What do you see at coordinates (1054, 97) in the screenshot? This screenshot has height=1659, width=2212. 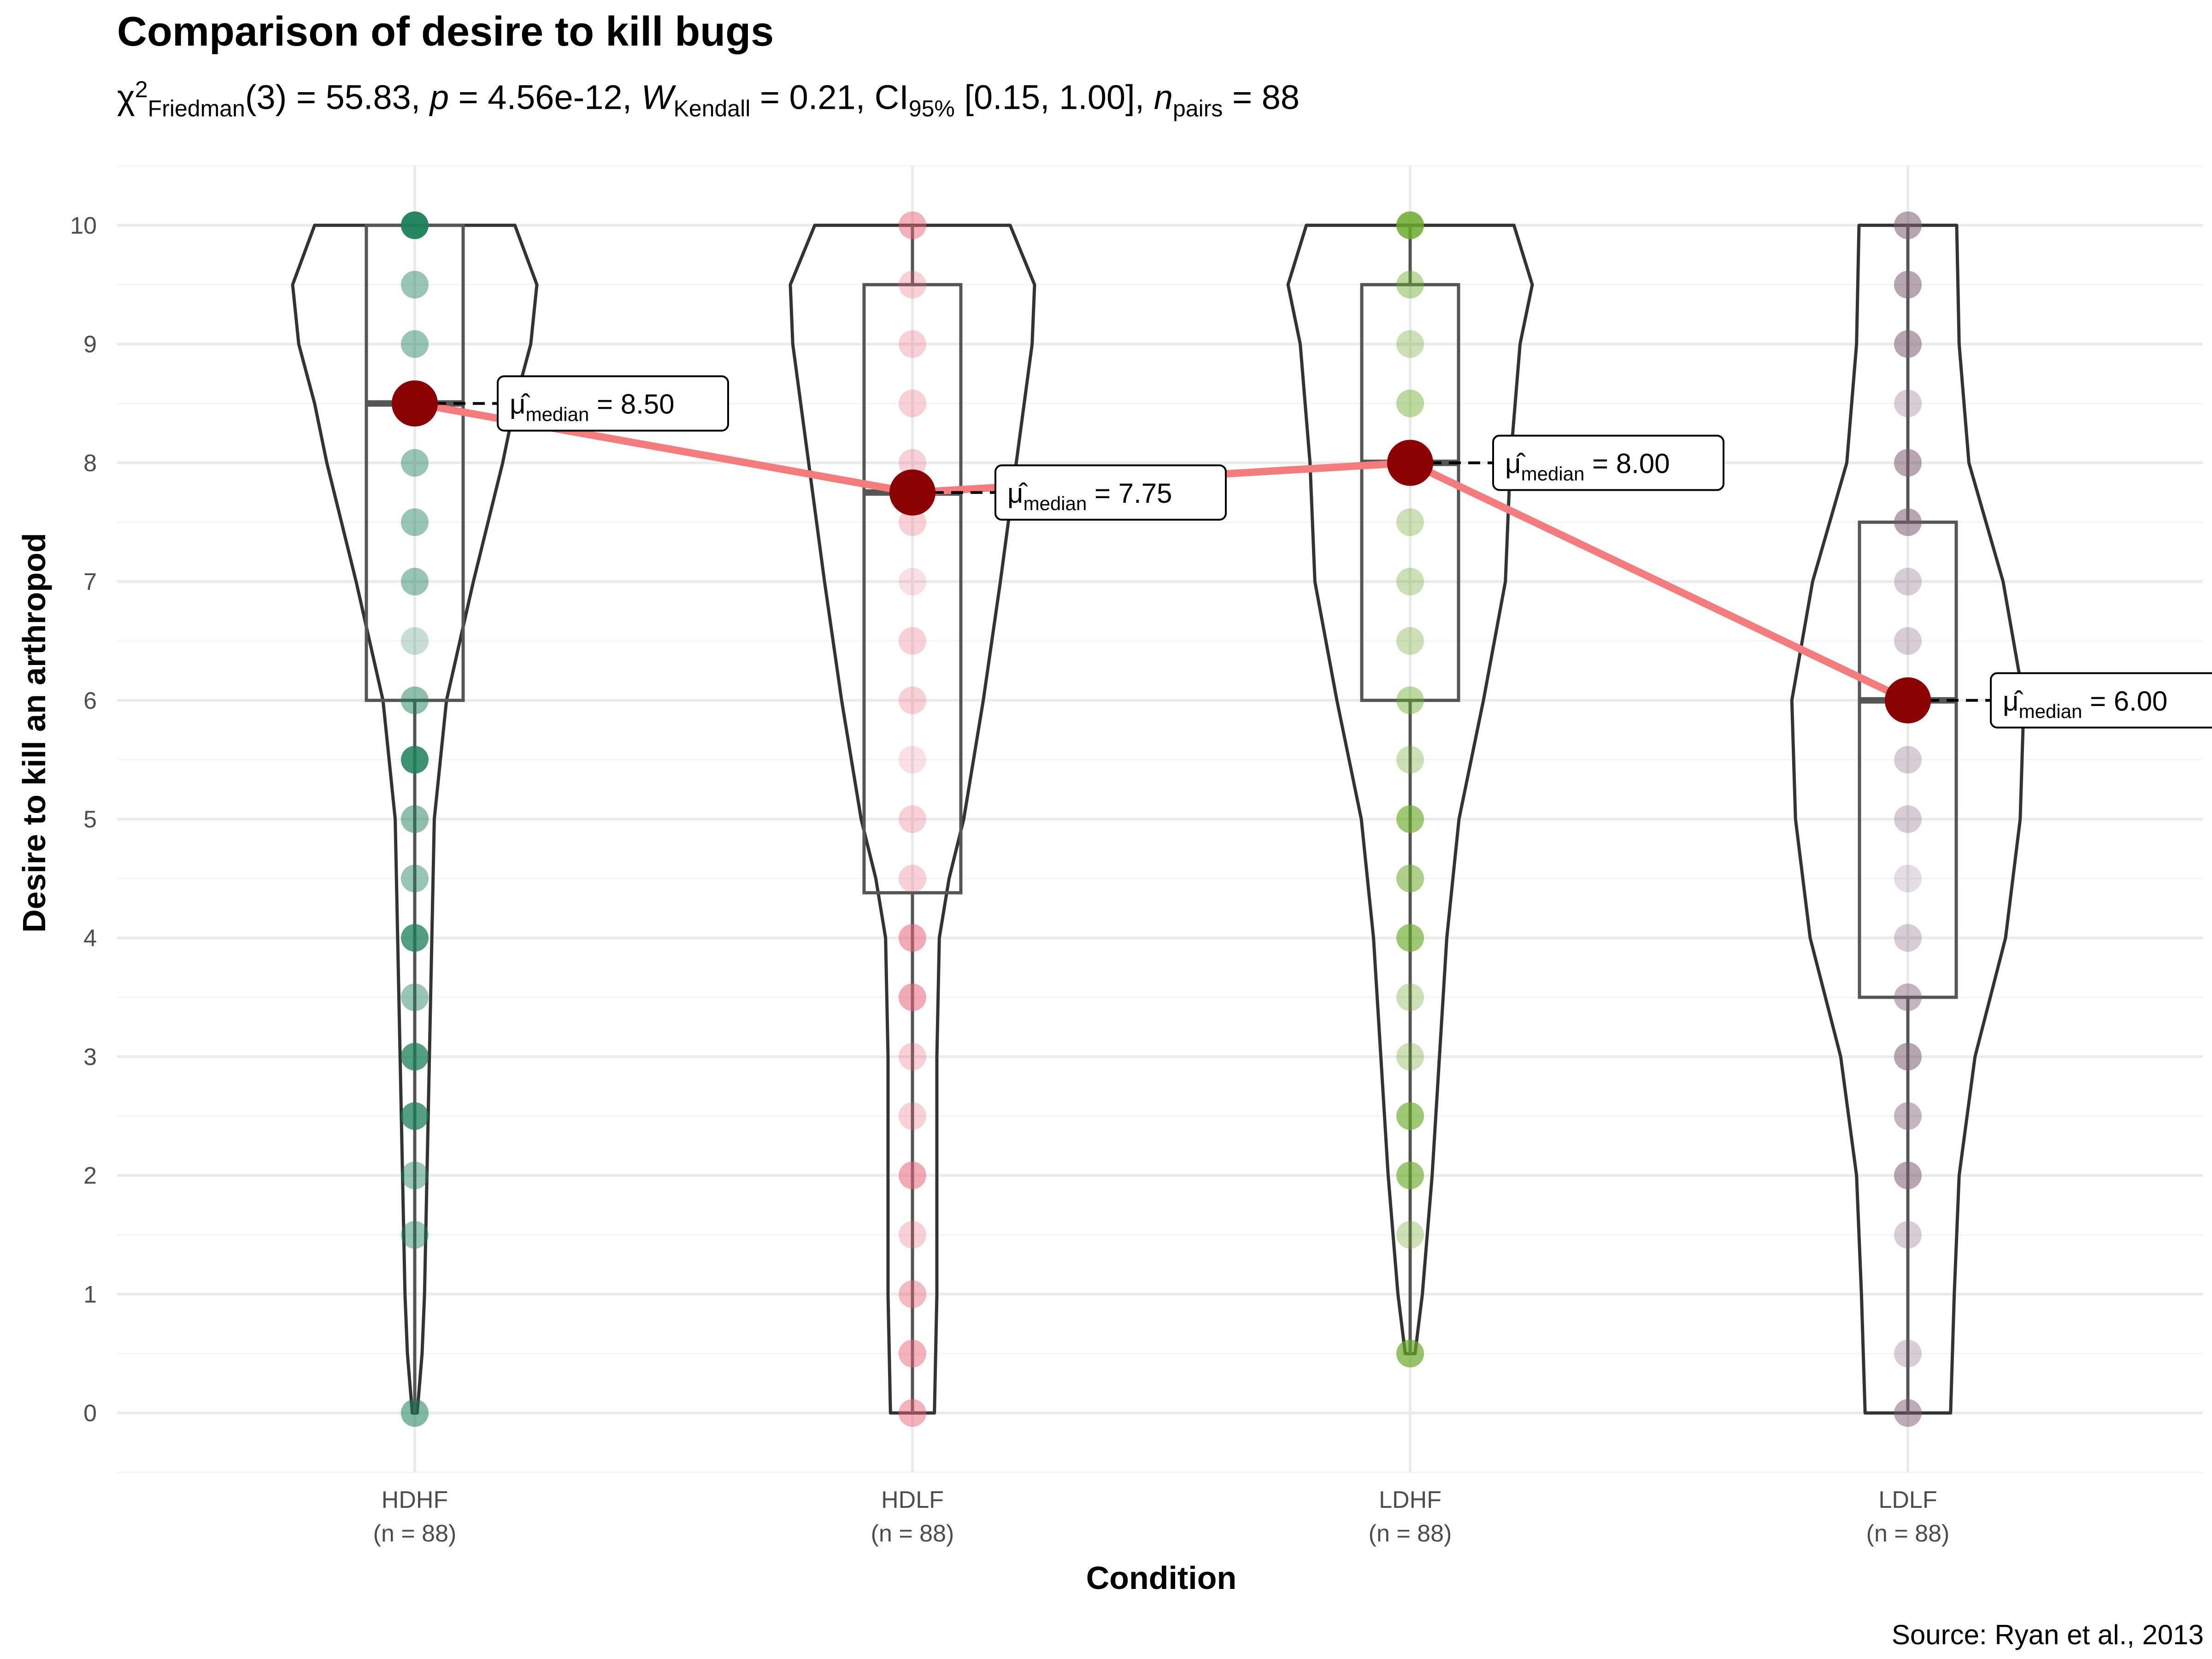 I see `ci-value: [0.15, 1.00],` at bounding box center [1054, 97].